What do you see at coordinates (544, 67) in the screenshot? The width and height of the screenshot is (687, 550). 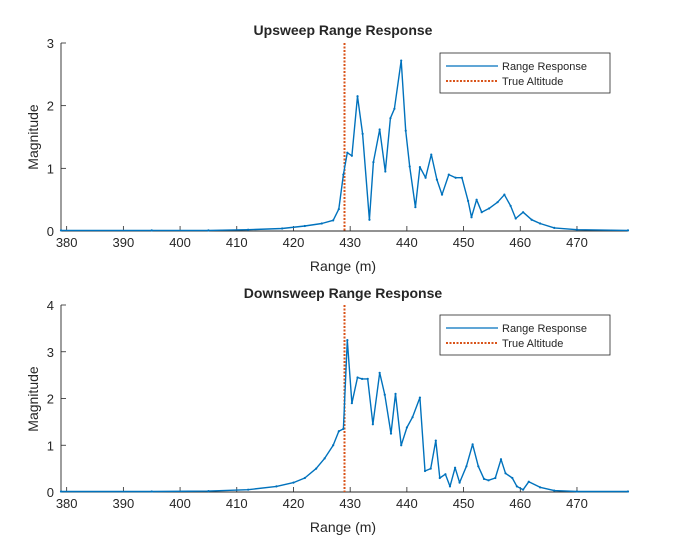 I see `upsweep-legend-response-label: Range Response` at bounding box center [544, 67].